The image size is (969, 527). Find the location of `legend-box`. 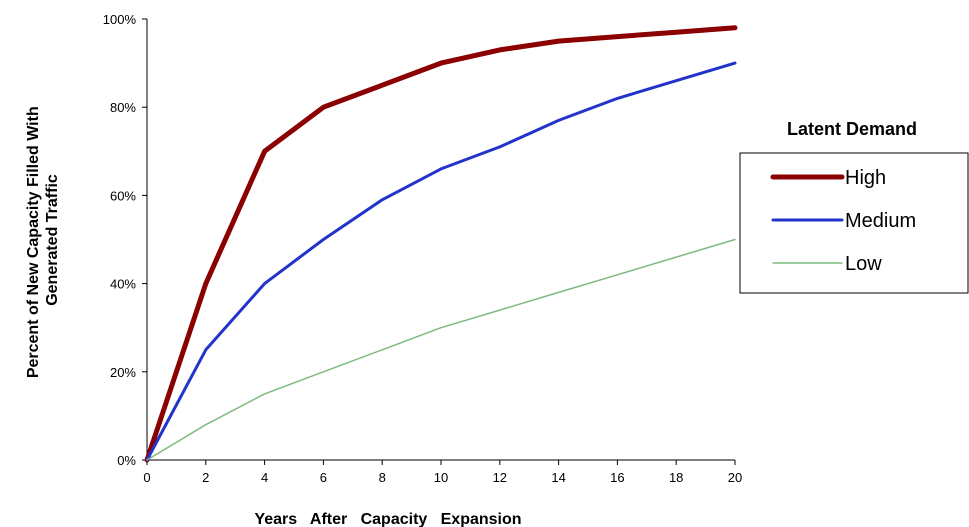

legend-box is located at coordinates (854, 223).